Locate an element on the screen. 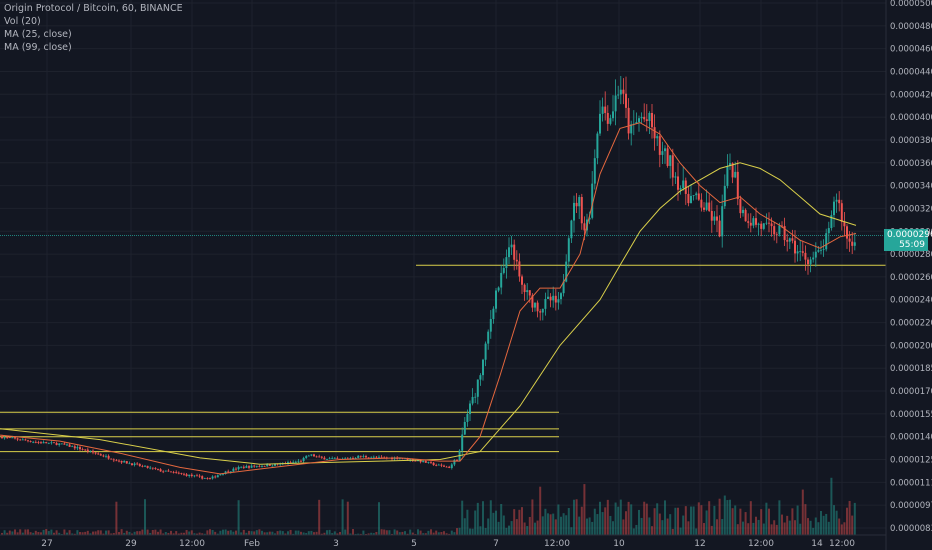 The height and width of the screenshot is (550, 932). price-tick-label: 0.00001550 is located at coordinates (911, 415).